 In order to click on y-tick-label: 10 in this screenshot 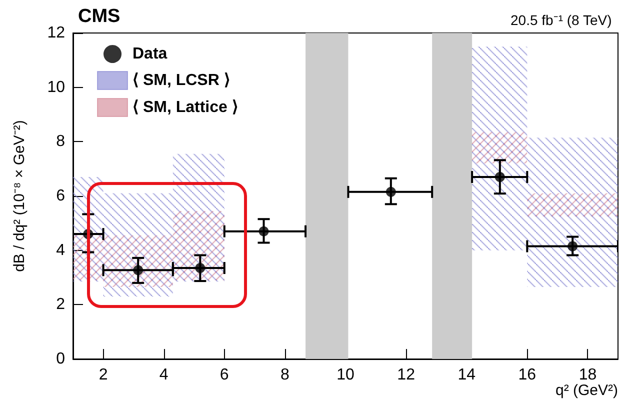, I will do `click(56, 87)`.